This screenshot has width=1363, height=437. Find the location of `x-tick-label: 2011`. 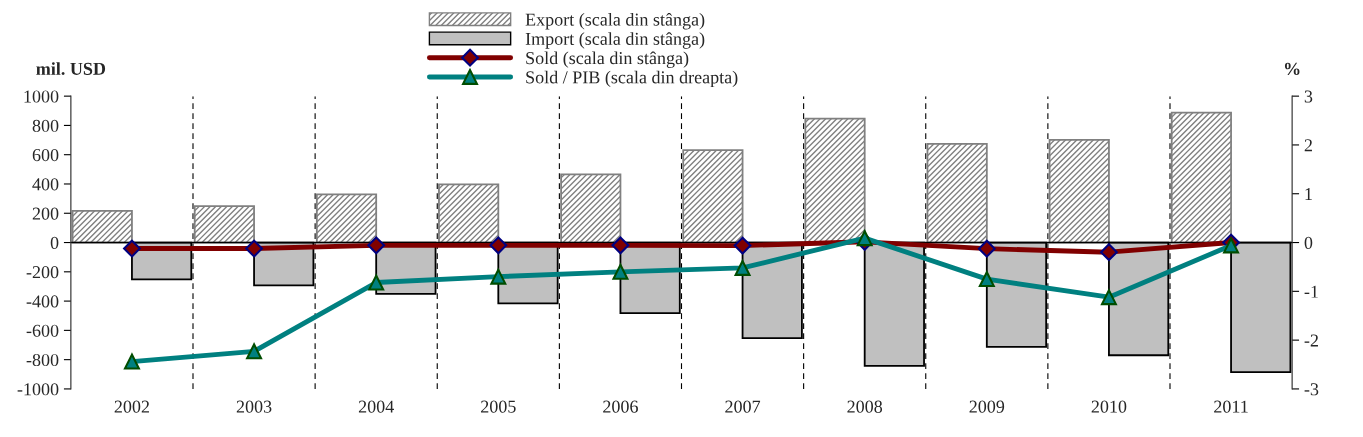

x-tick-label: 2011 is located at coordinates (1231, 406).